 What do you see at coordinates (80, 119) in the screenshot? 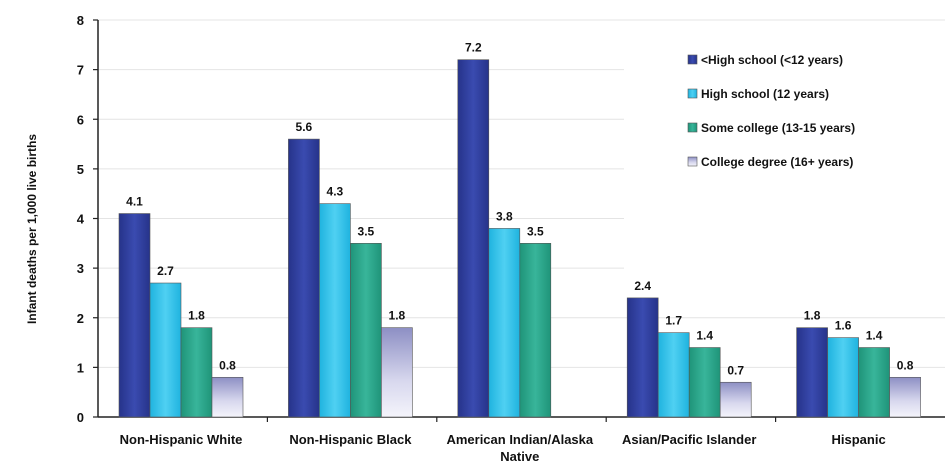
I see `y-tick-label: 6` at bounding box center [80, 119].